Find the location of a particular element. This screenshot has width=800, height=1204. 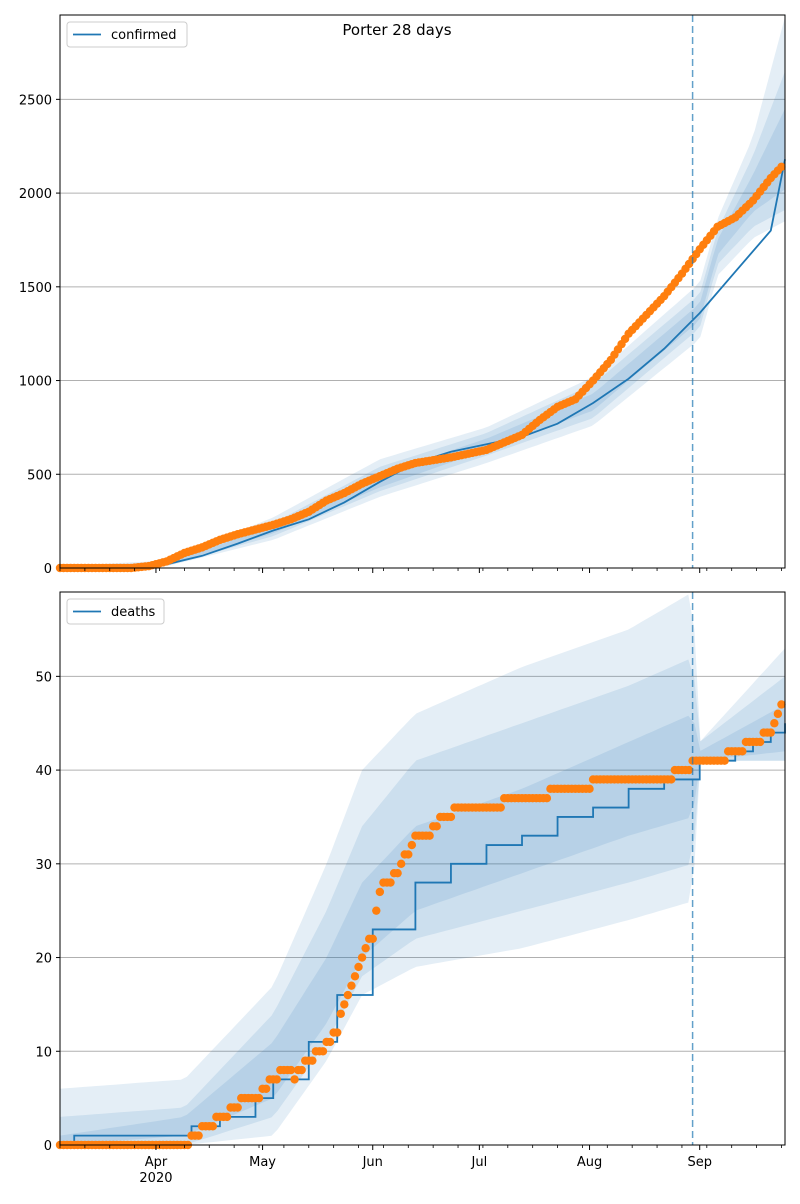

legend-label: confirmed is located at coordinates (144, 35).